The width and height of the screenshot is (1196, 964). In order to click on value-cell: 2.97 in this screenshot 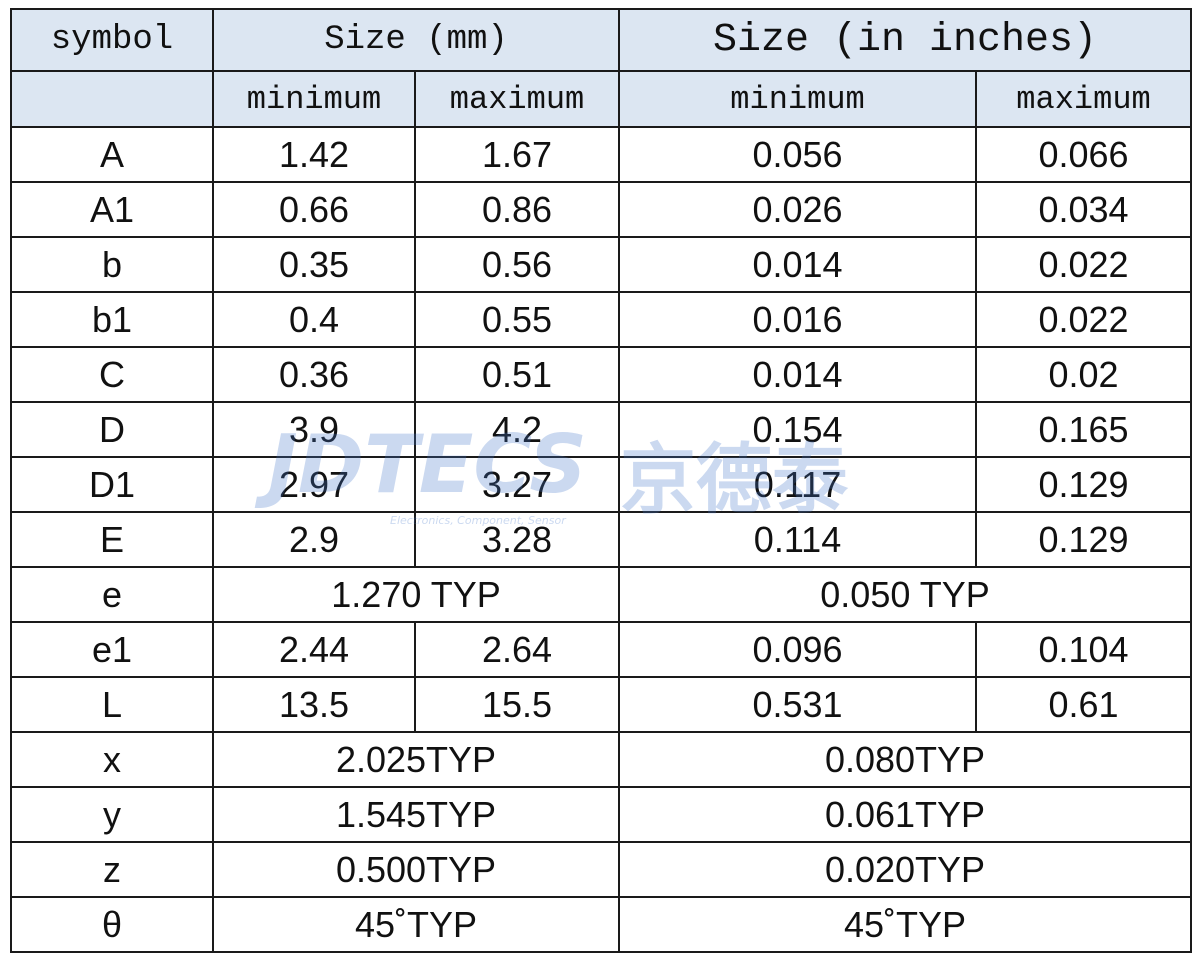, I will do `click(314, 484)`.